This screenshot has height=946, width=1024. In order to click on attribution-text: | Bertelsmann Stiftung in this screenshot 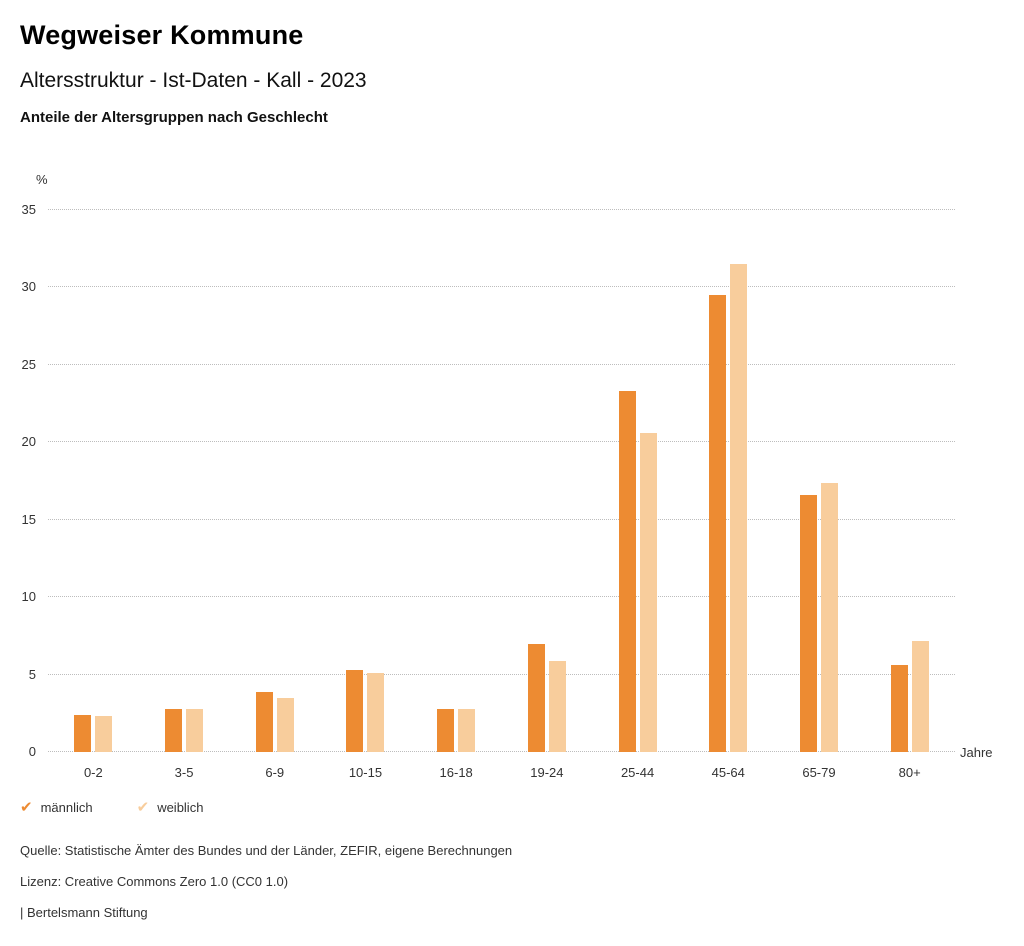, I will do `click(84, 912)`.